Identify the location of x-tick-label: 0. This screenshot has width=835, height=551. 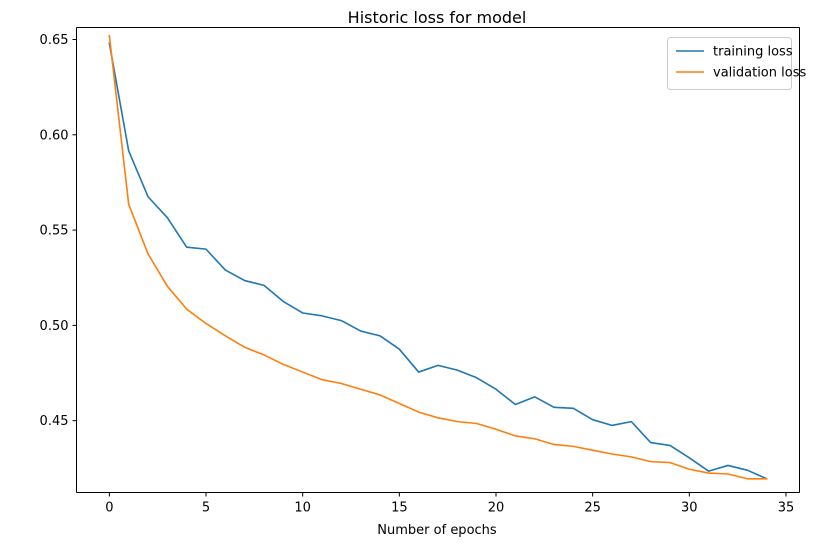
(109, 508).